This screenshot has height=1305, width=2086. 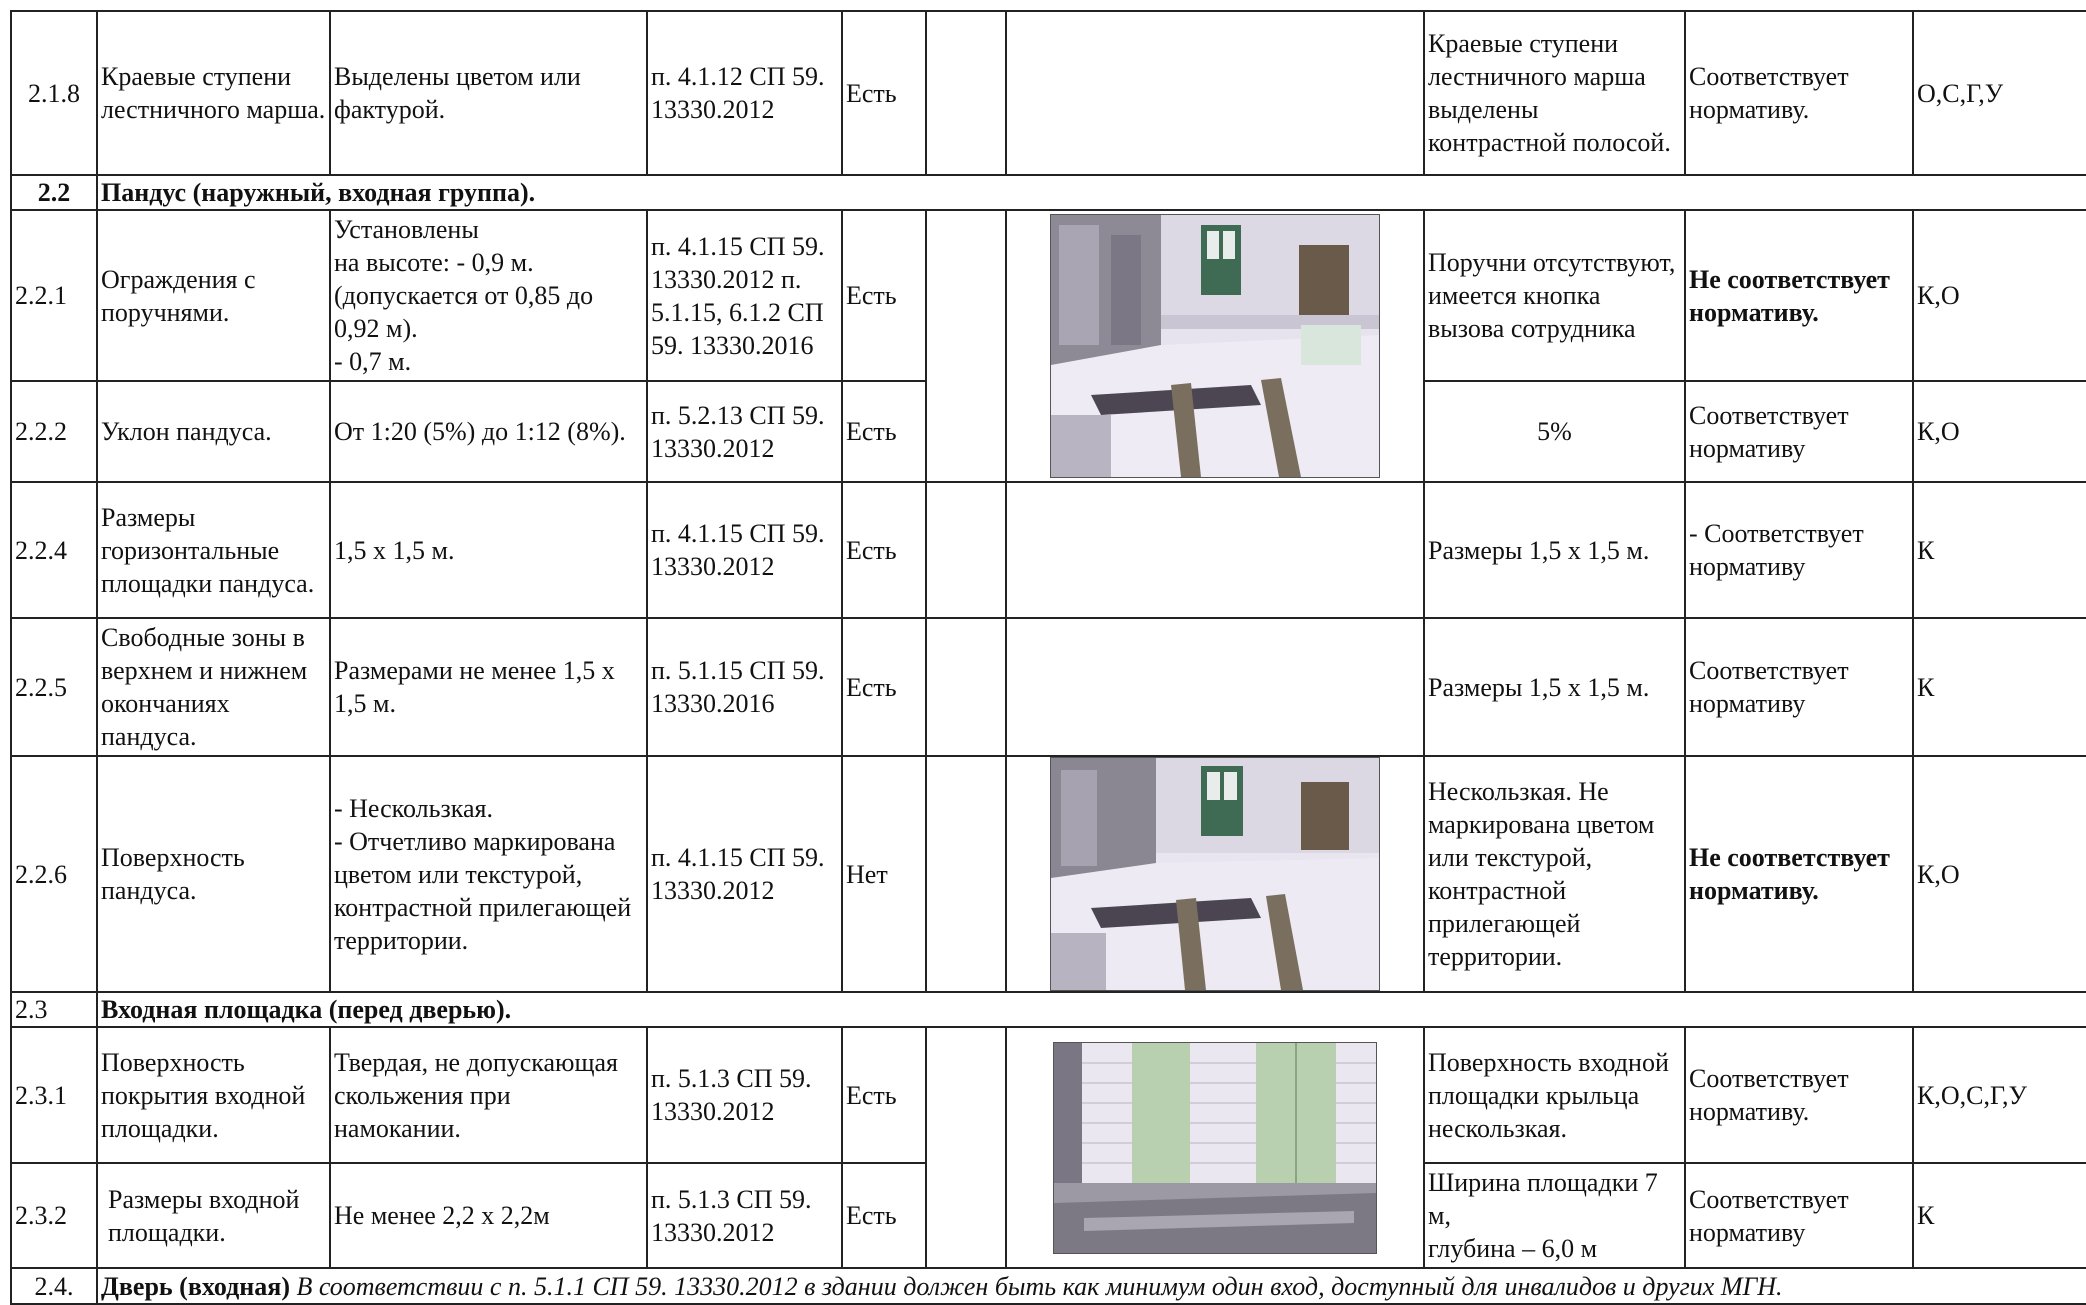 What do you see at coordinates (413, 808) in the screenshot?
I see `requirement-line: - Нескользкая.` at bounding box center [413, 808].